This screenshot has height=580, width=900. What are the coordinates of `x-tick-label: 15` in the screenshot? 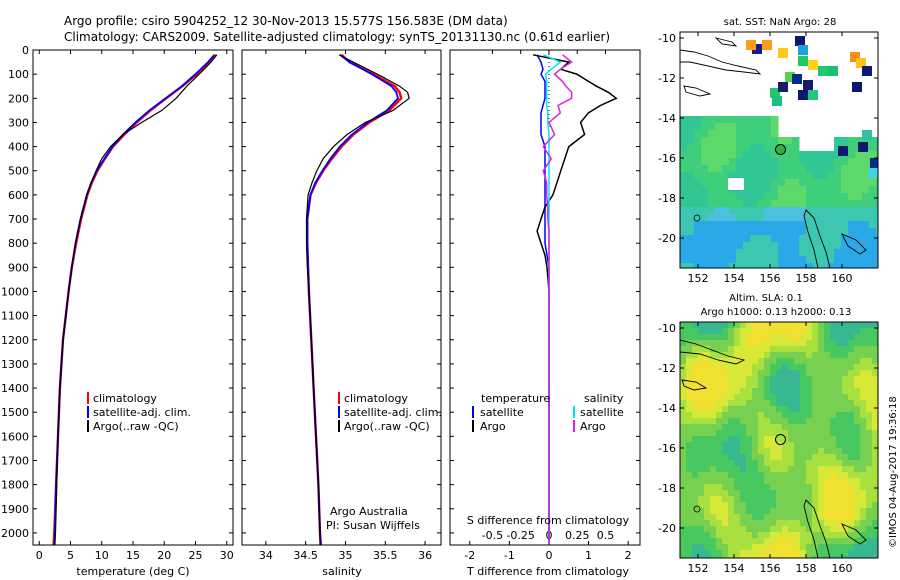 It's located at (133, 555).